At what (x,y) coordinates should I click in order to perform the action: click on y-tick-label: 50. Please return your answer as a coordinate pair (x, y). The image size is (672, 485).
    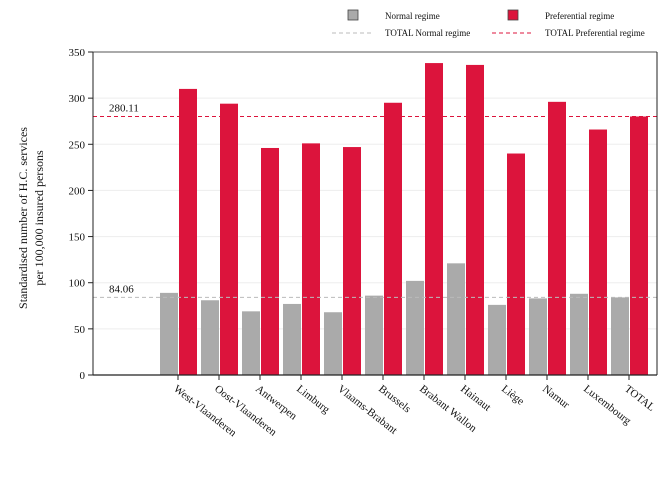
    Looking at the image, I should click on (80, 330).